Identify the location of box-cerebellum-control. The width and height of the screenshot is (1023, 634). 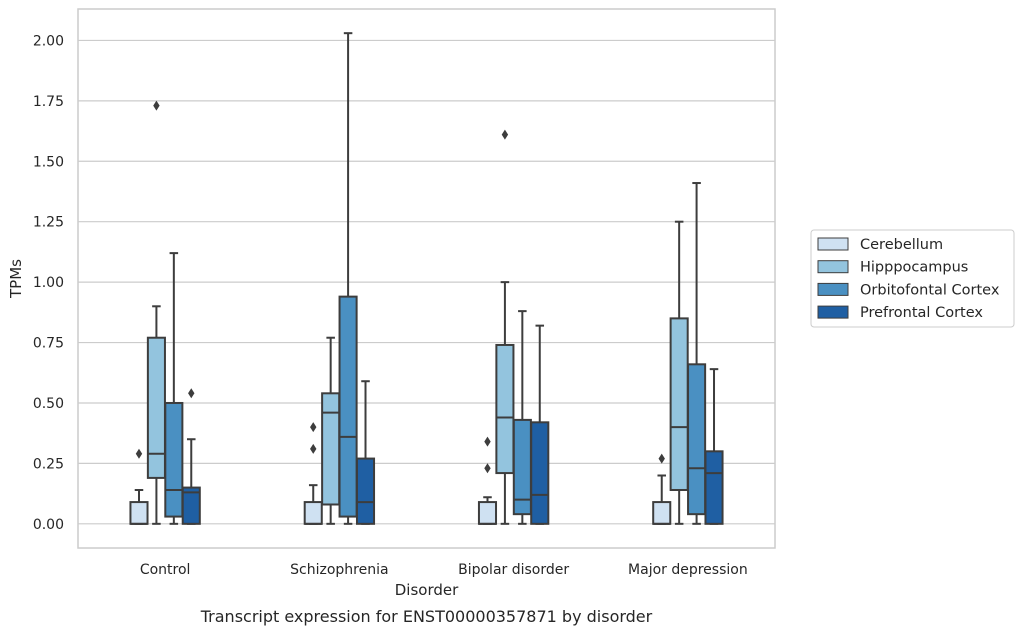
(139, 486).